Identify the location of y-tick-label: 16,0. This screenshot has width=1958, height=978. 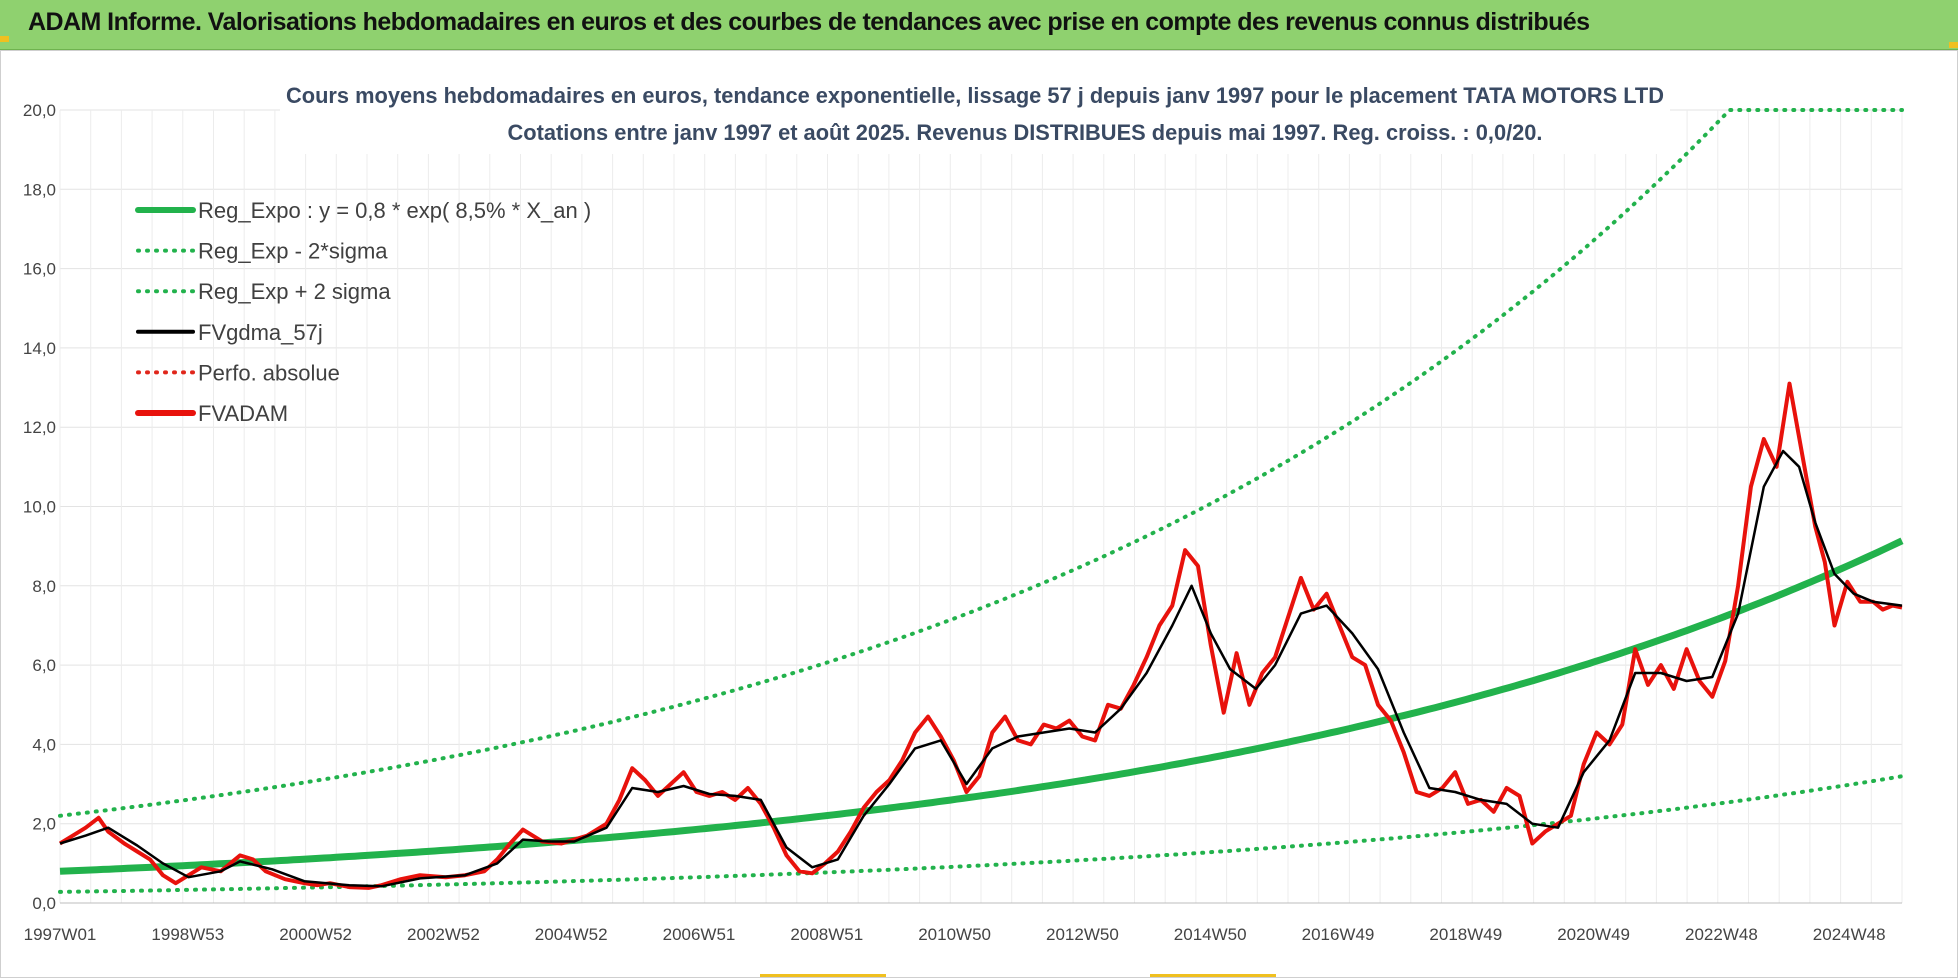
(39, 269).